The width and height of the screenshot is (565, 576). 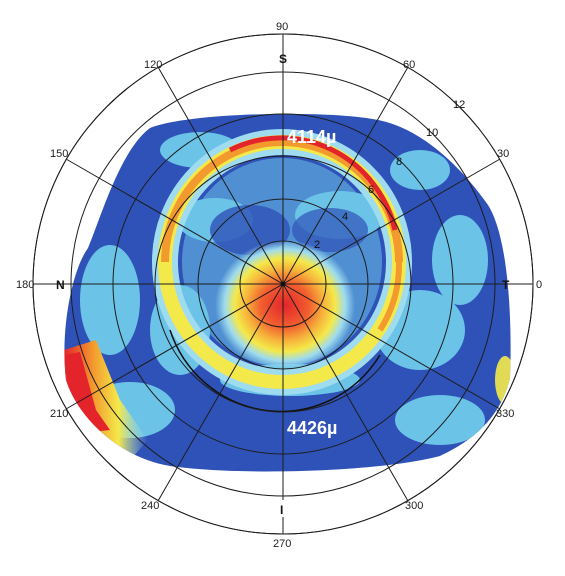 I want to click on degree-label-60: 60, so click(x=409, y=65).